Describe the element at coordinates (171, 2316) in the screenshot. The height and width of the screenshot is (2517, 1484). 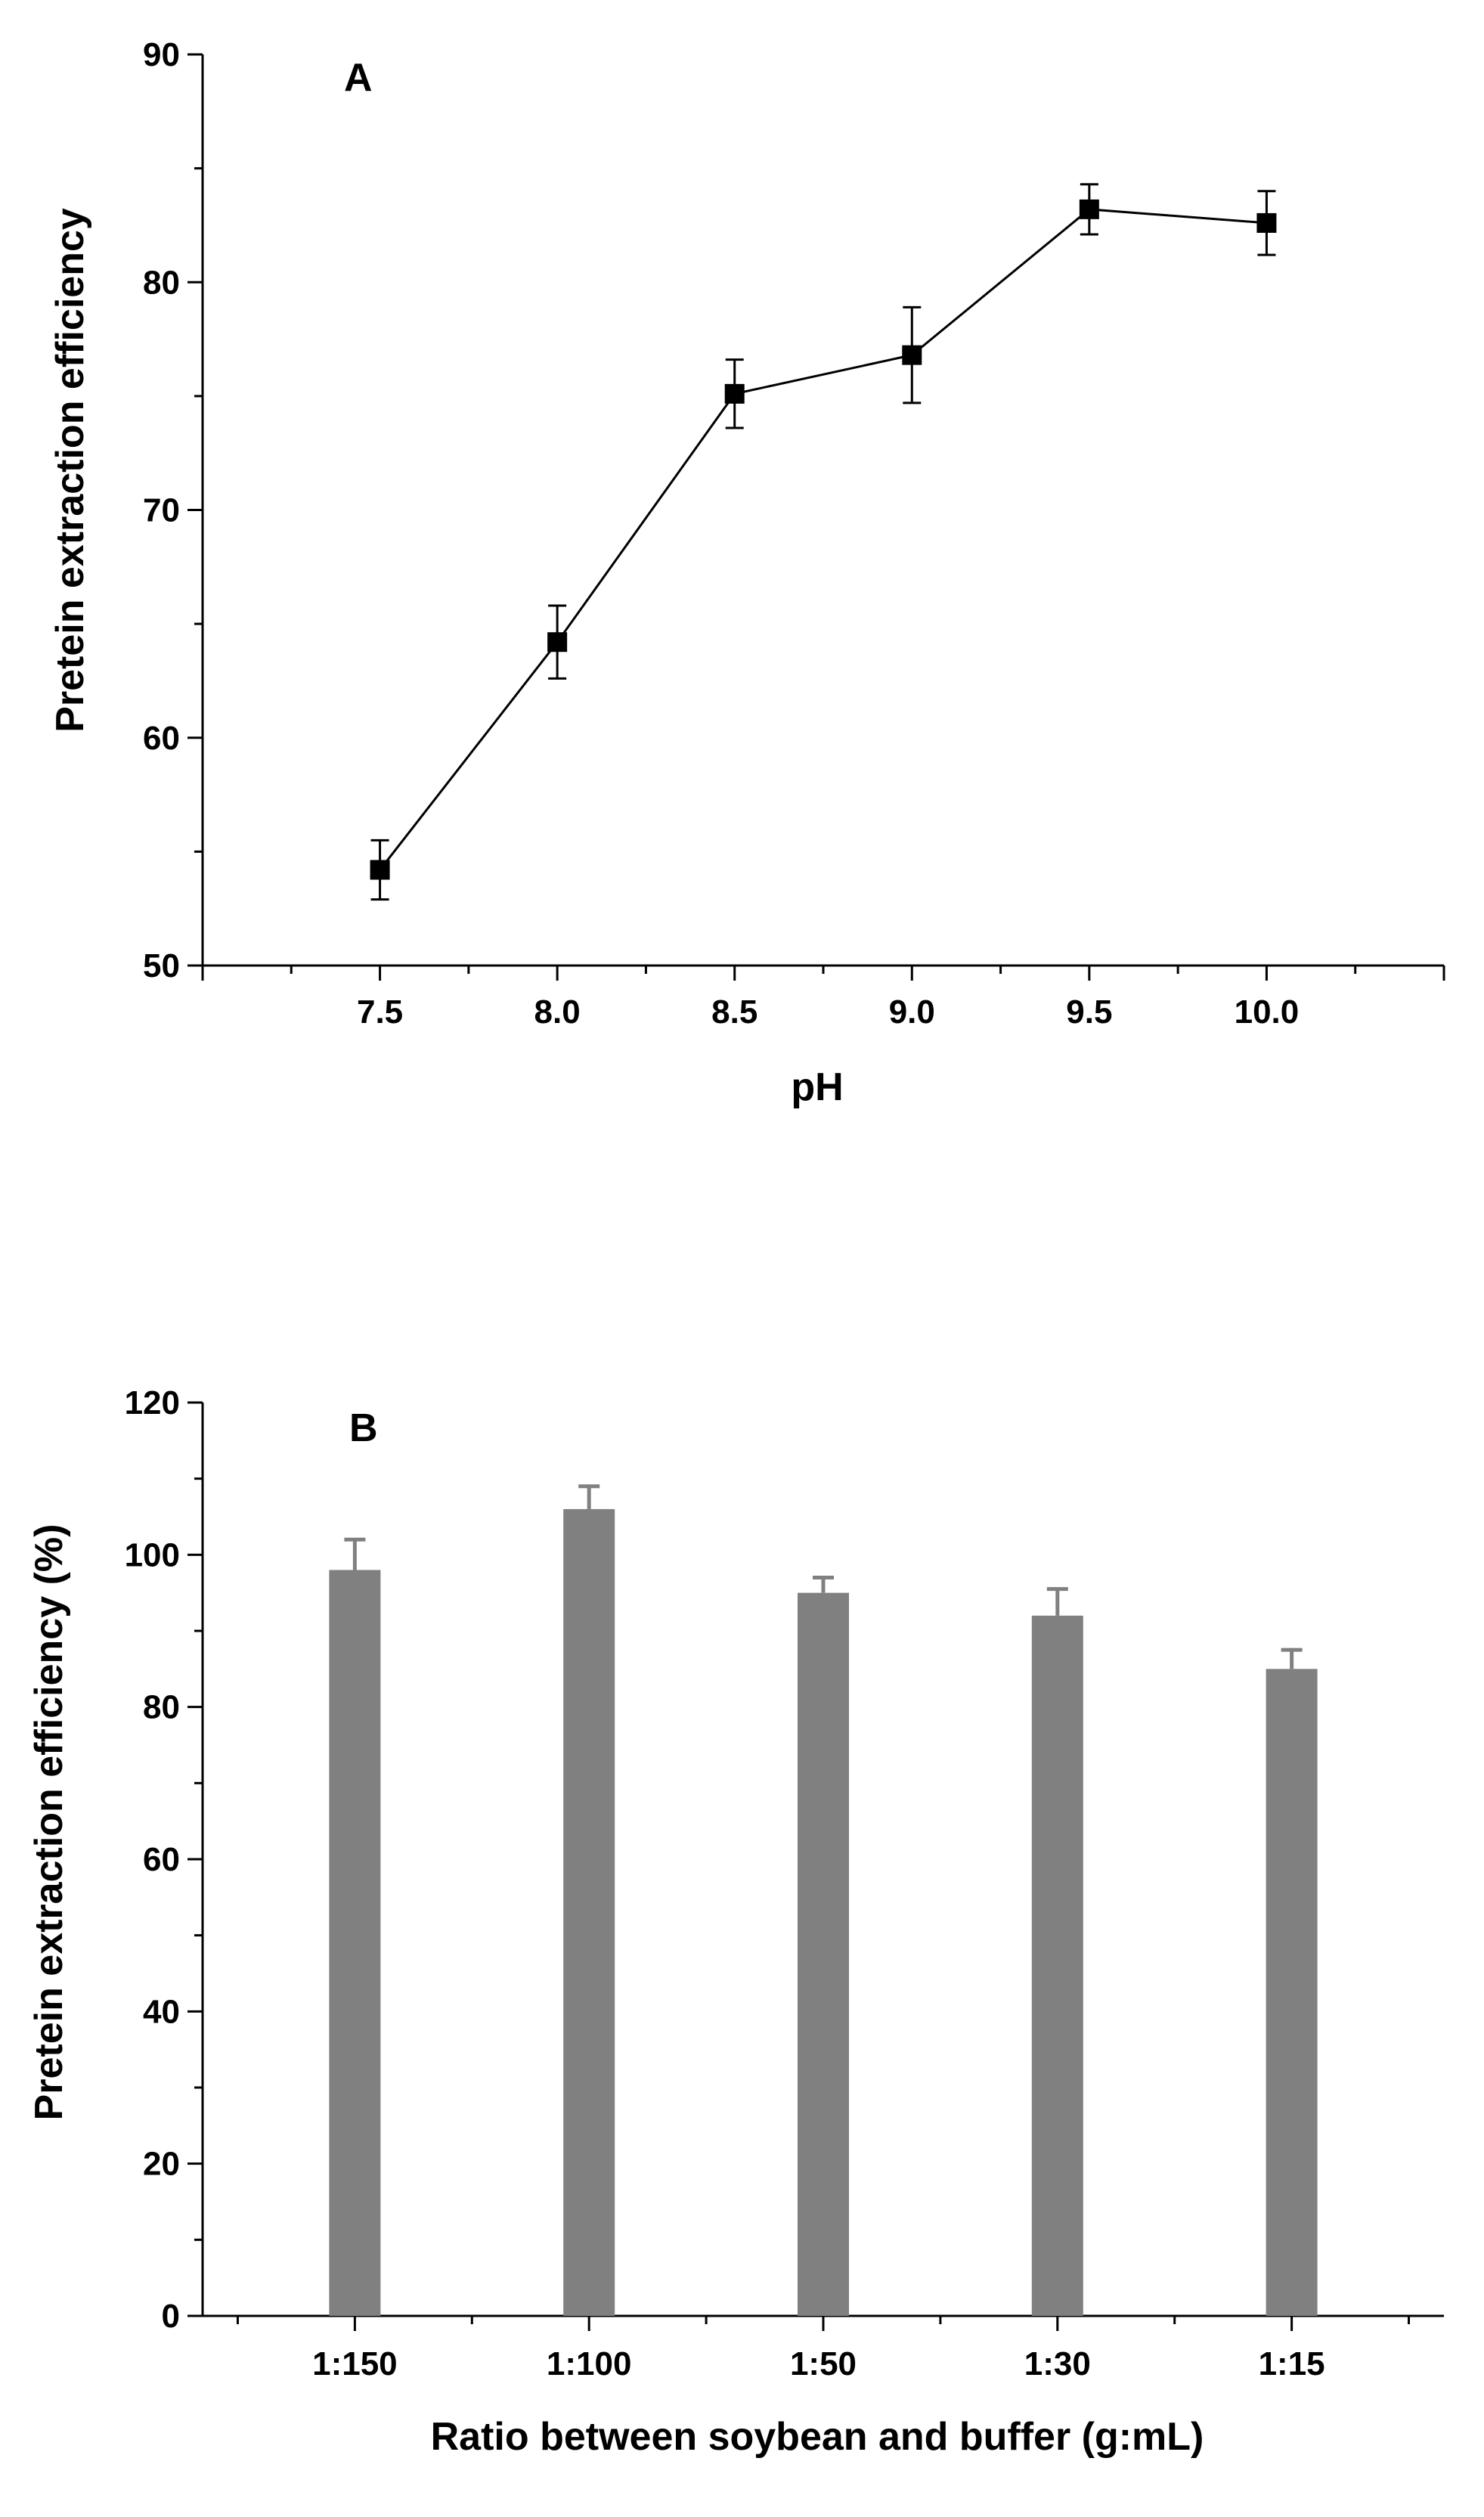
I see `panel-b-y-tick-label: 0` at that location.